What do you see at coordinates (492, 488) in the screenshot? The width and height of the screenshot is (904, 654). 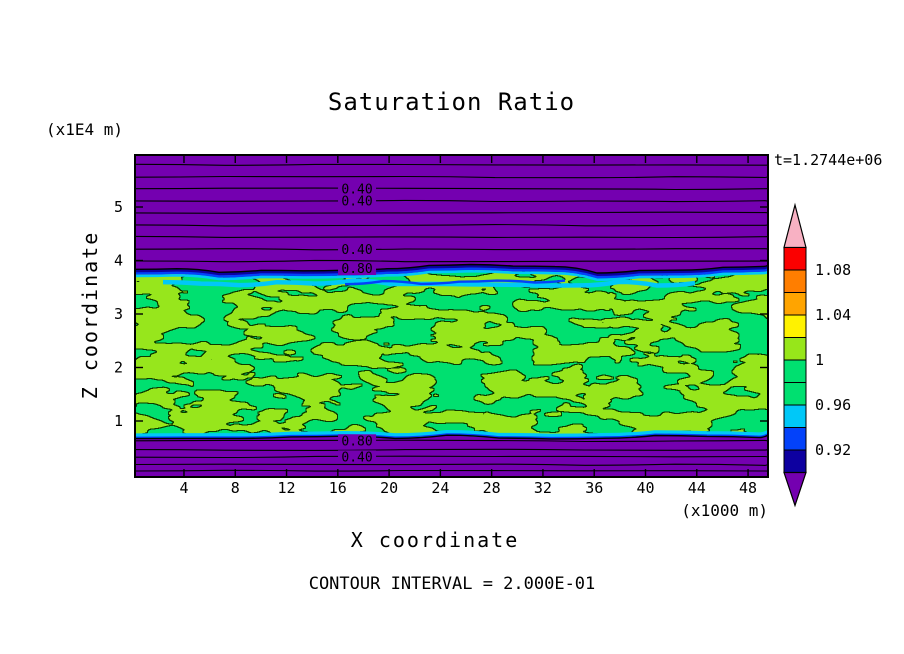 I see `x-tick-label: 28` at bounding box center [492, 488].